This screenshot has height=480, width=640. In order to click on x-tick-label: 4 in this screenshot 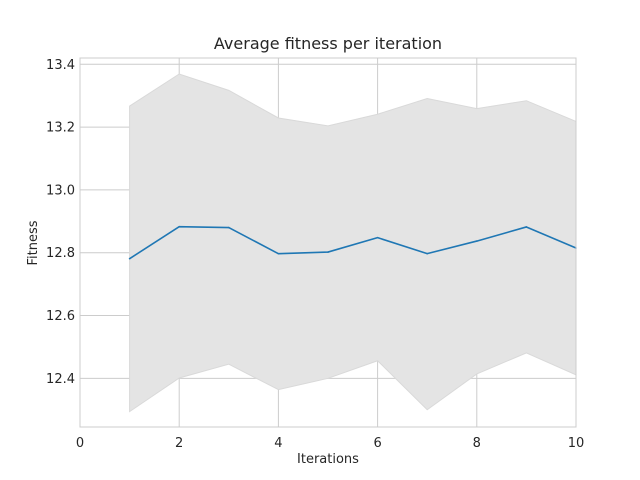, I will do `click(278, 443)`.